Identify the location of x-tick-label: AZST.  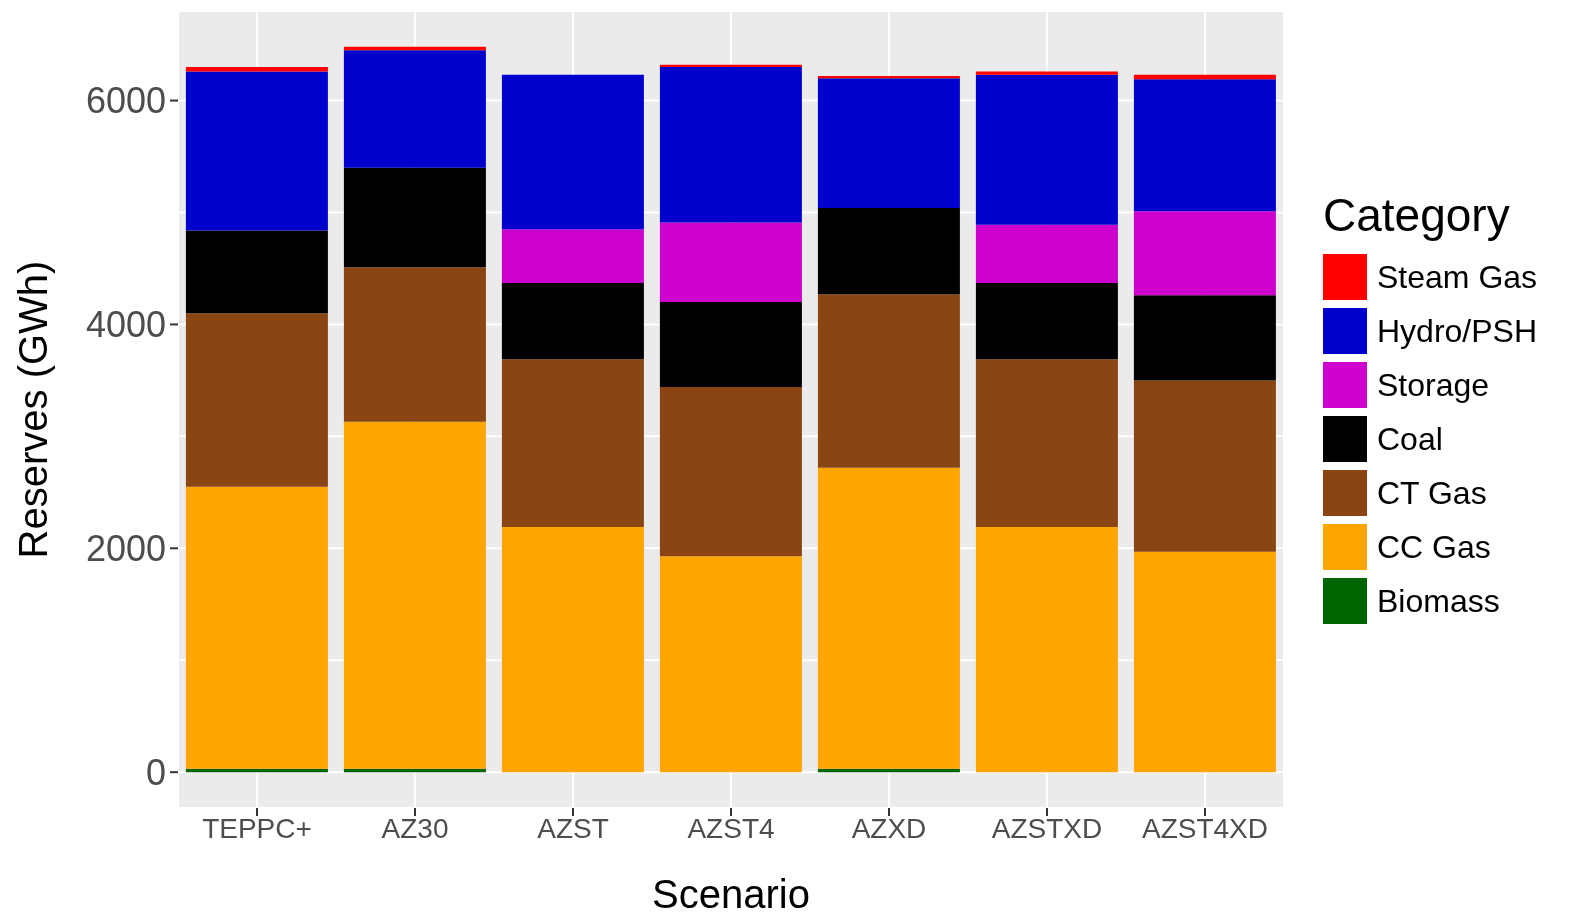
(573, 828).